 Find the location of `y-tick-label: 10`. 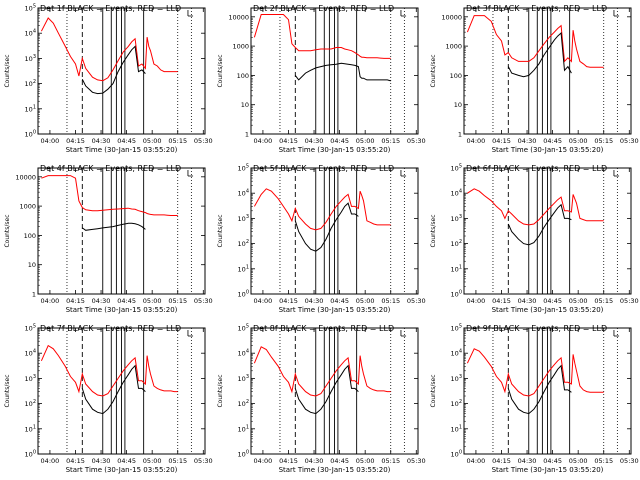

y-tick-label: 10 is located at coordinates (32, 265).